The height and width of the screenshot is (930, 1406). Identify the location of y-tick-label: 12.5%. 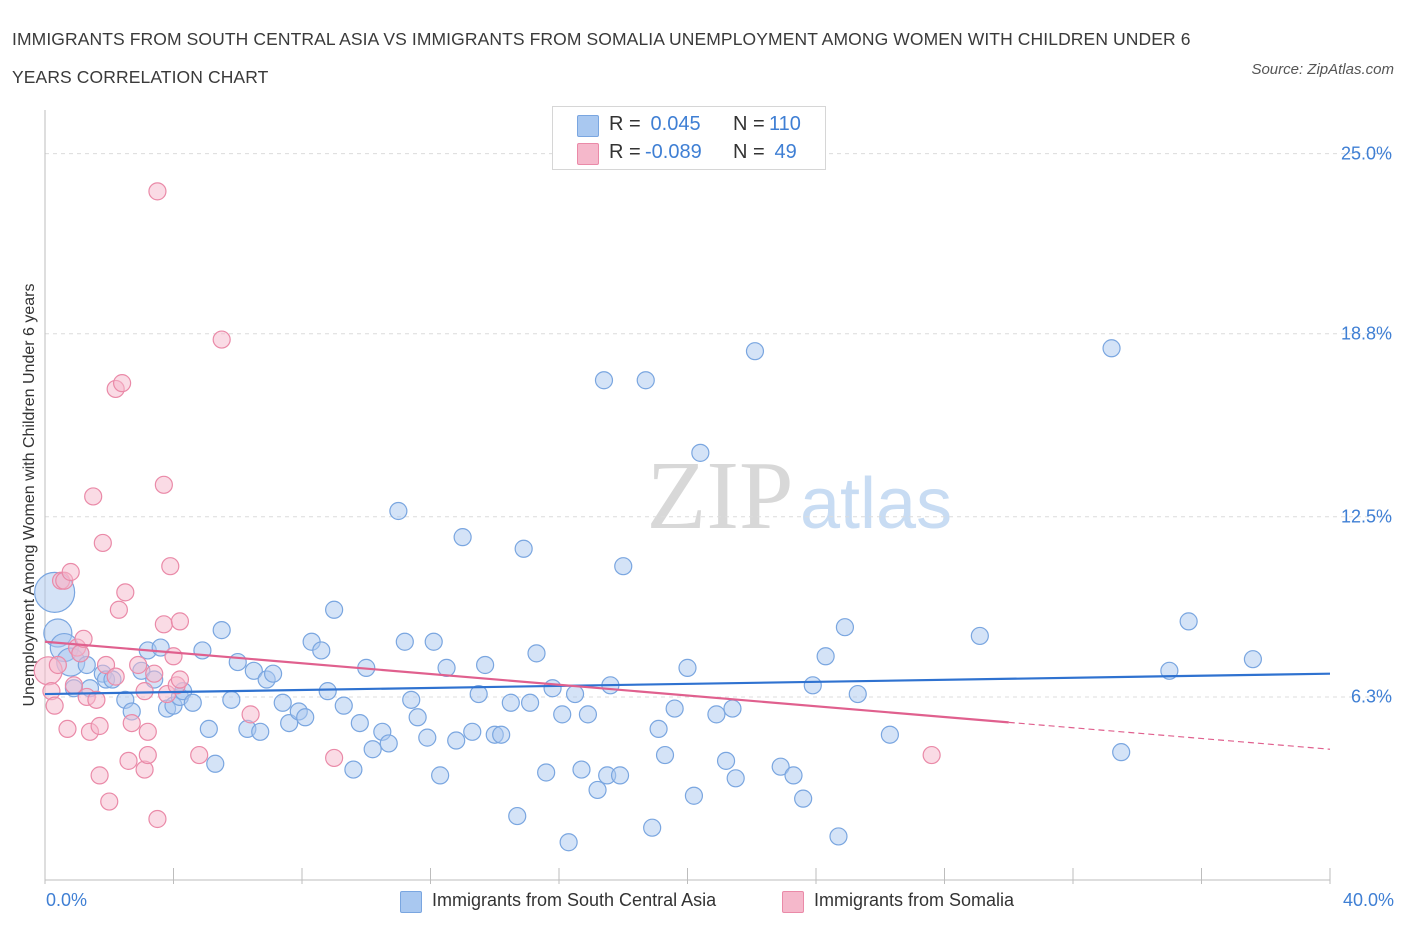
(1366, 516).